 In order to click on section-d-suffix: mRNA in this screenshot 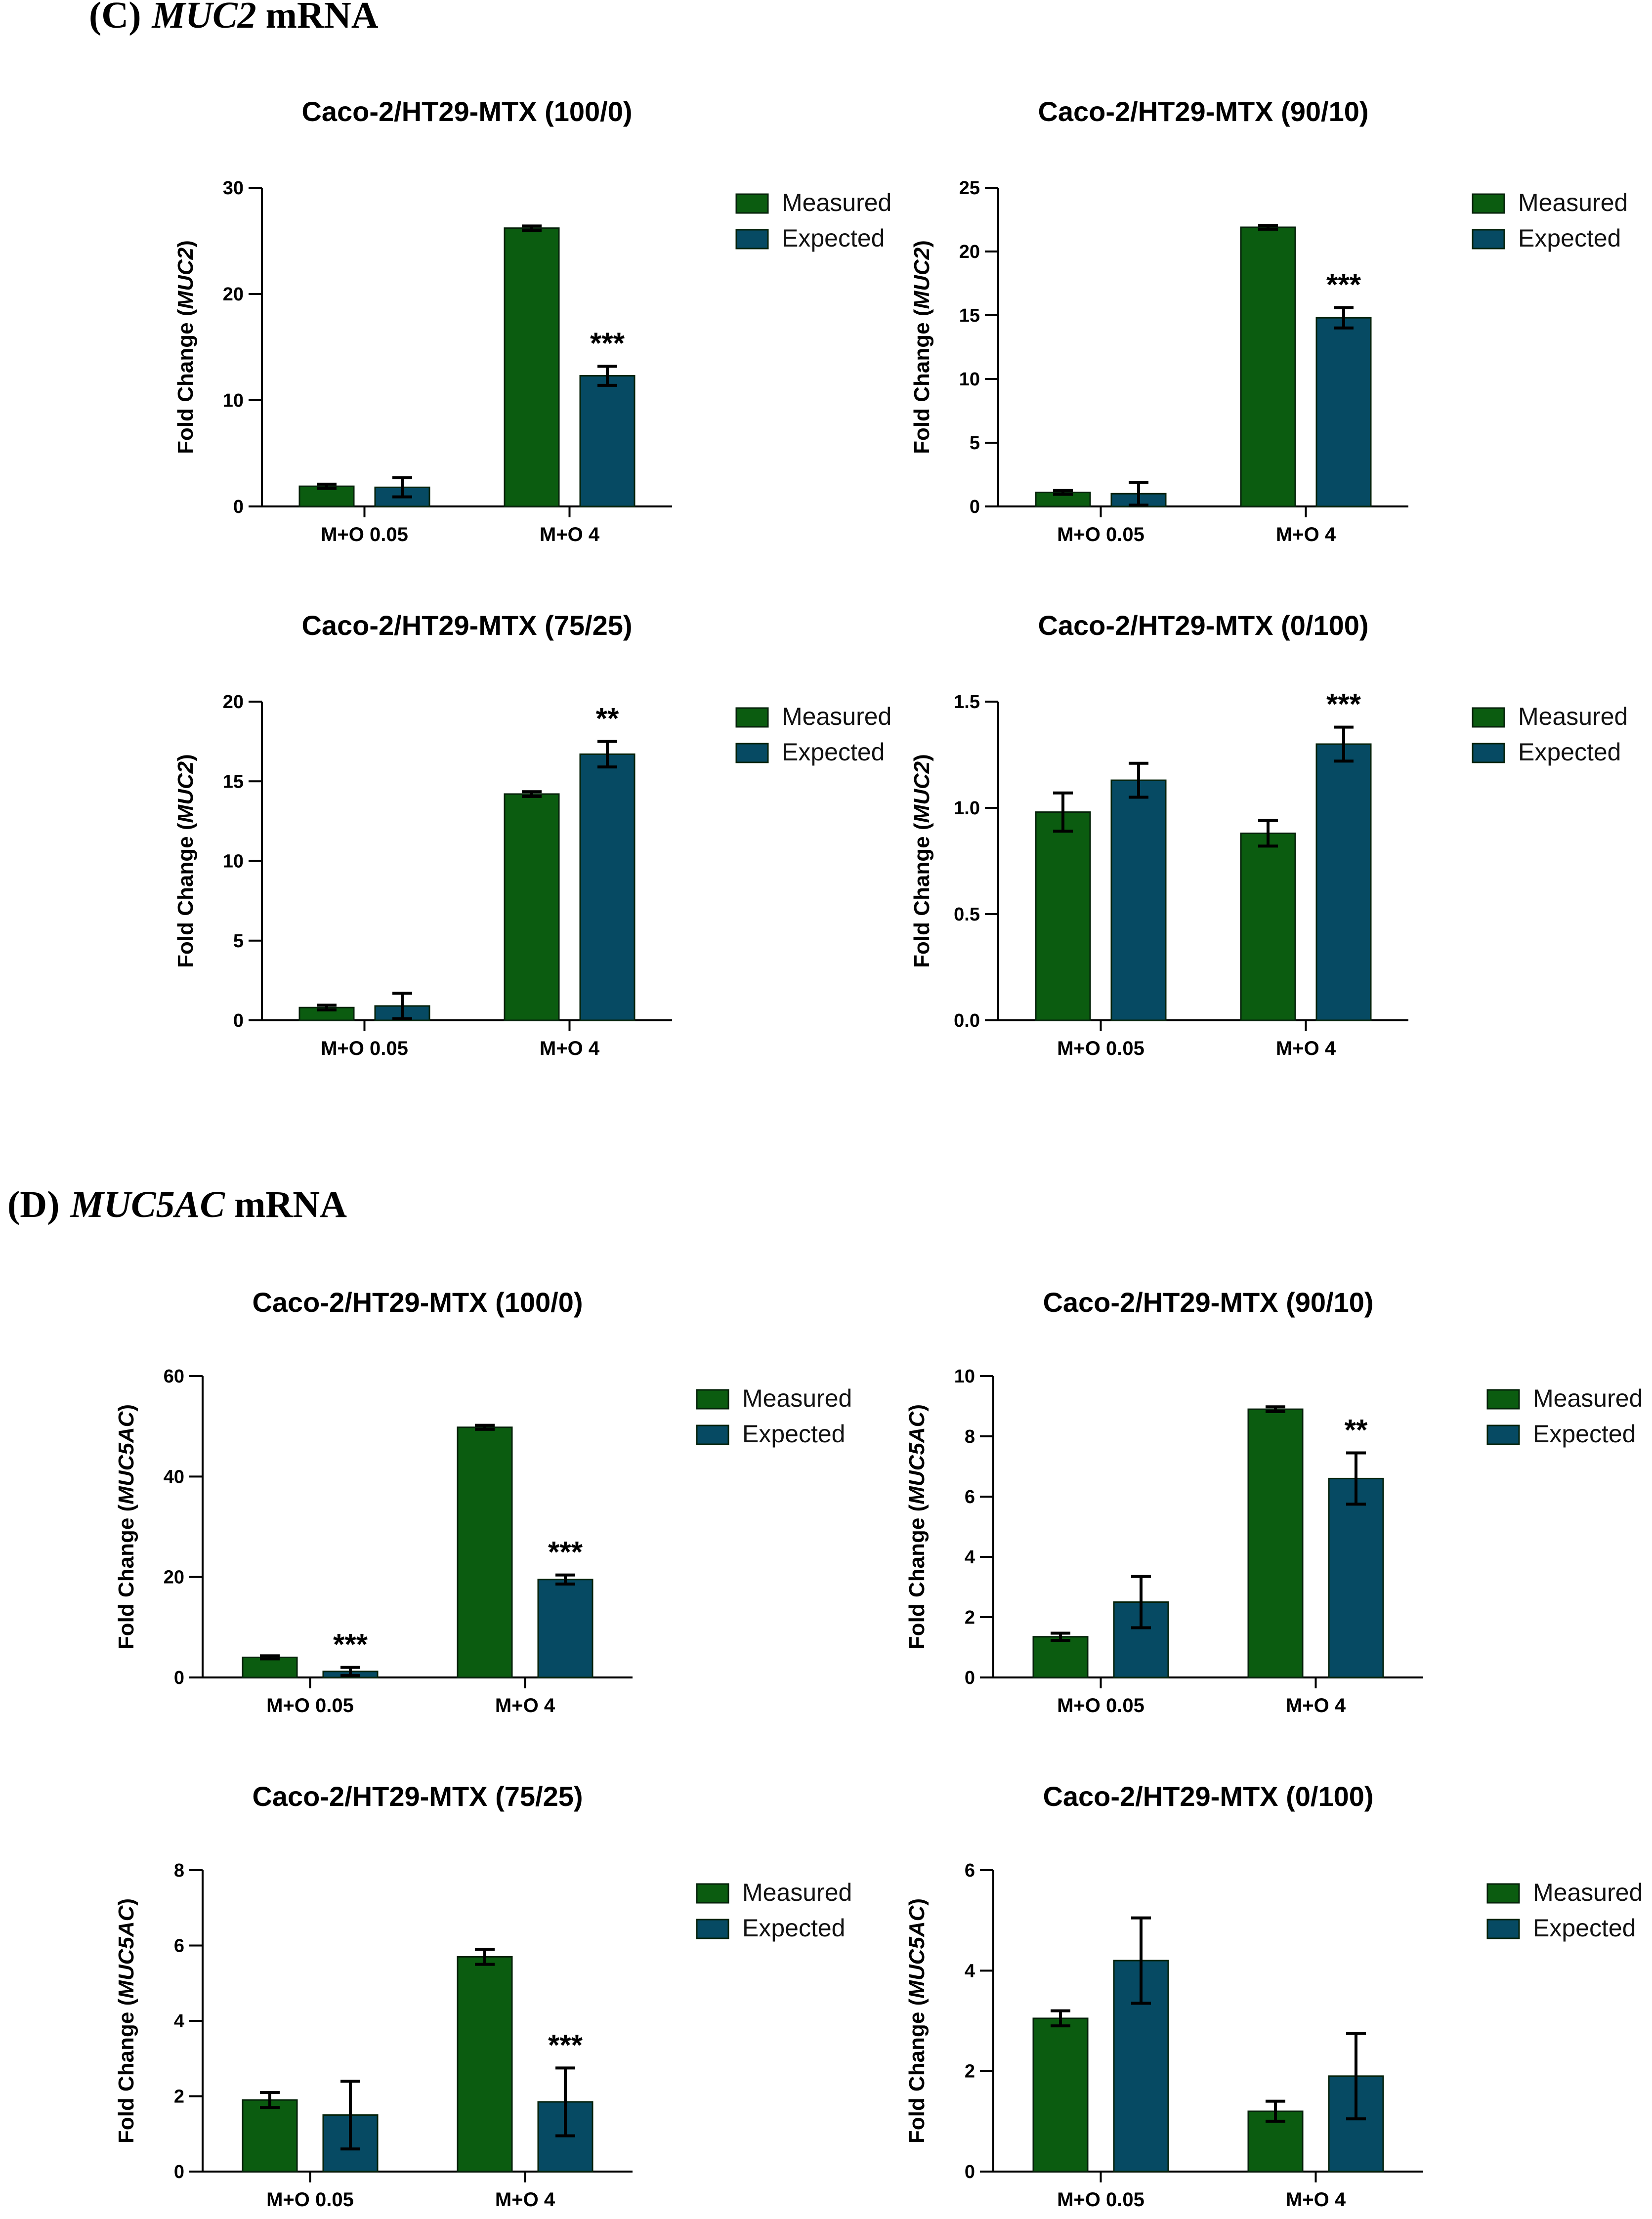, I will do `click(286, 1205)`.